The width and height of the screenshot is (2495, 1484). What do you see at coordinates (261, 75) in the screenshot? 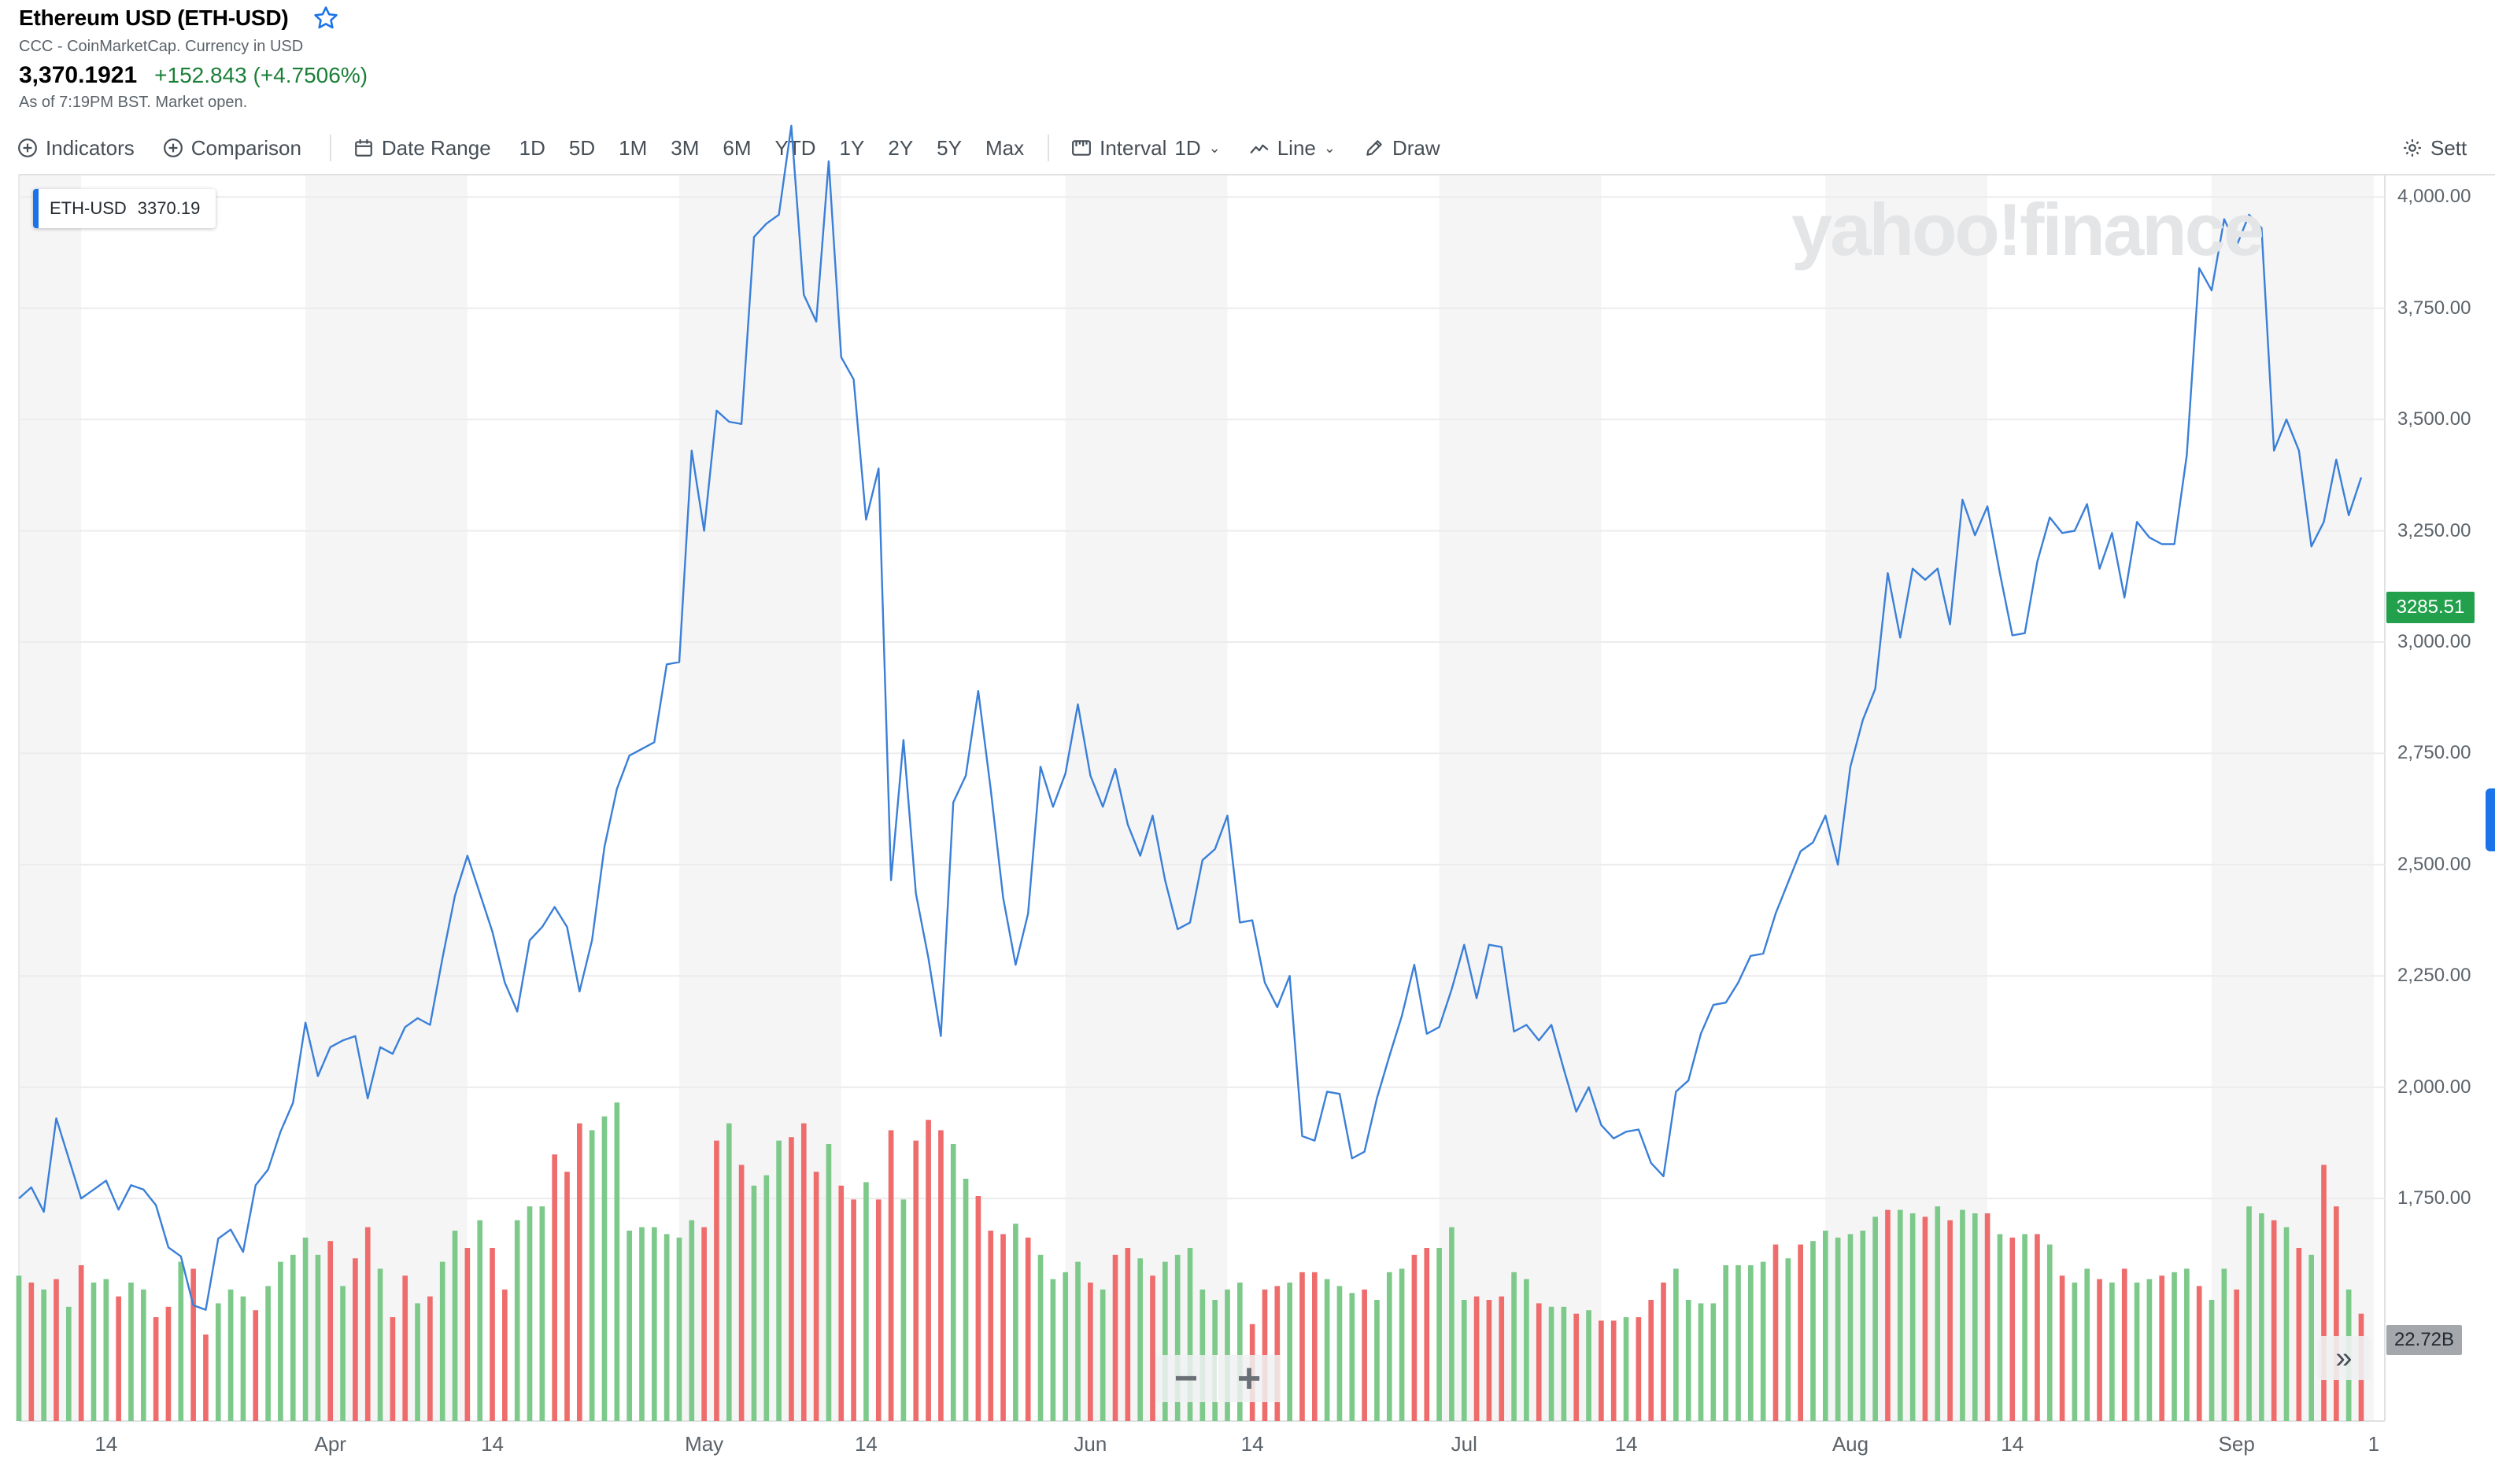
I see `price-change: +152.843 (+4.7506%)` at bounding box center [261, 75].